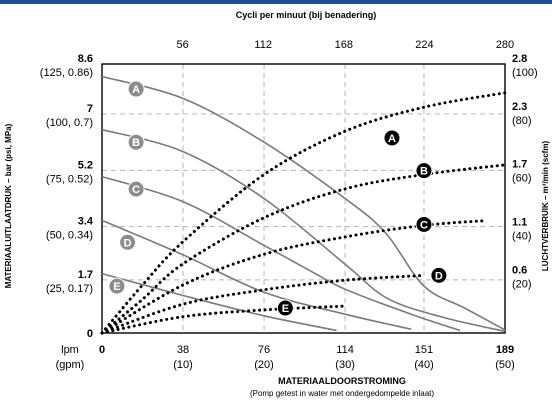  I want to click on x-unit-secondary: (gpm), so click(70, 365).